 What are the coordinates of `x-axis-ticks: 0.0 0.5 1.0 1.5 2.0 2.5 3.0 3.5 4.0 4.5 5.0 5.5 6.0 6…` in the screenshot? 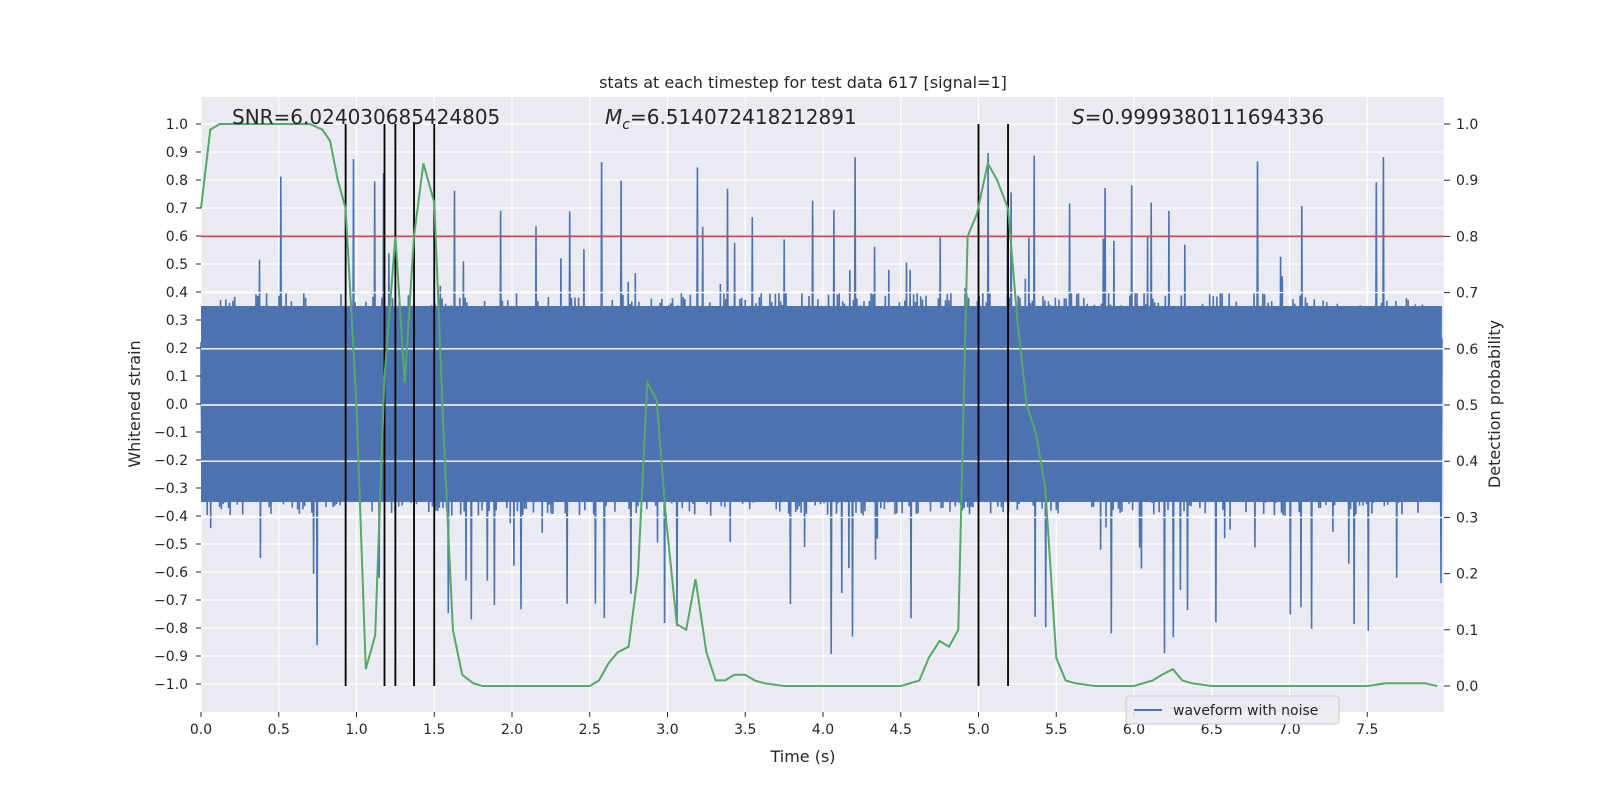 It's located at (784, 725).